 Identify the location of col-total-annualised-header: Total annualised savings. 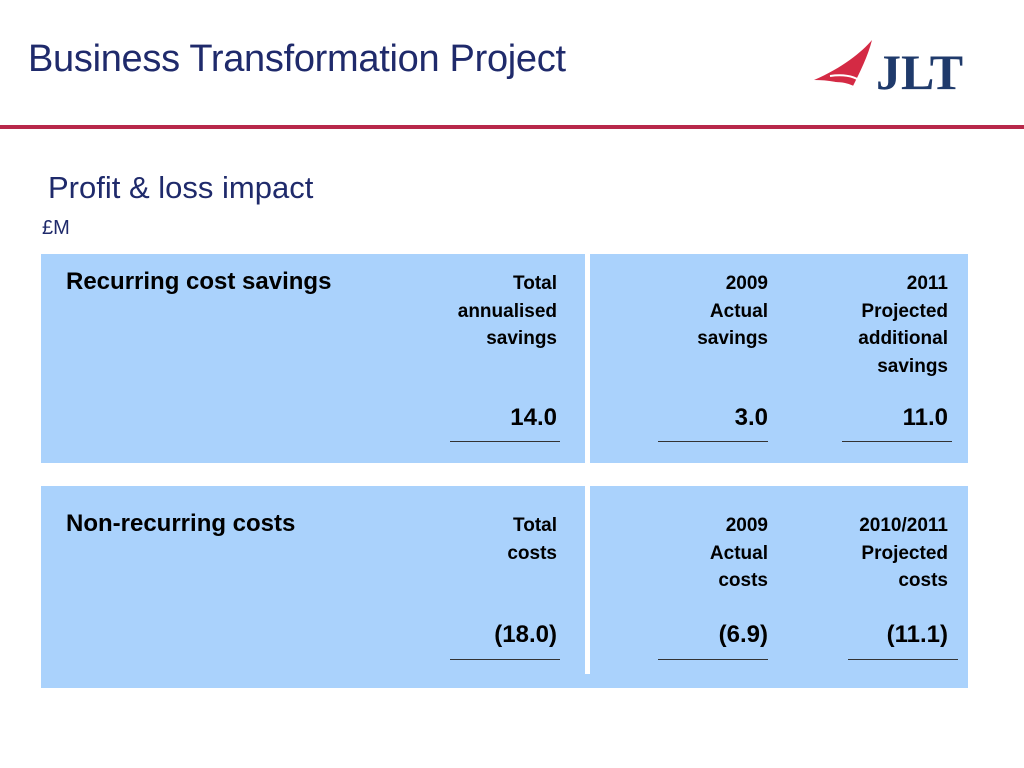
(507, 311).